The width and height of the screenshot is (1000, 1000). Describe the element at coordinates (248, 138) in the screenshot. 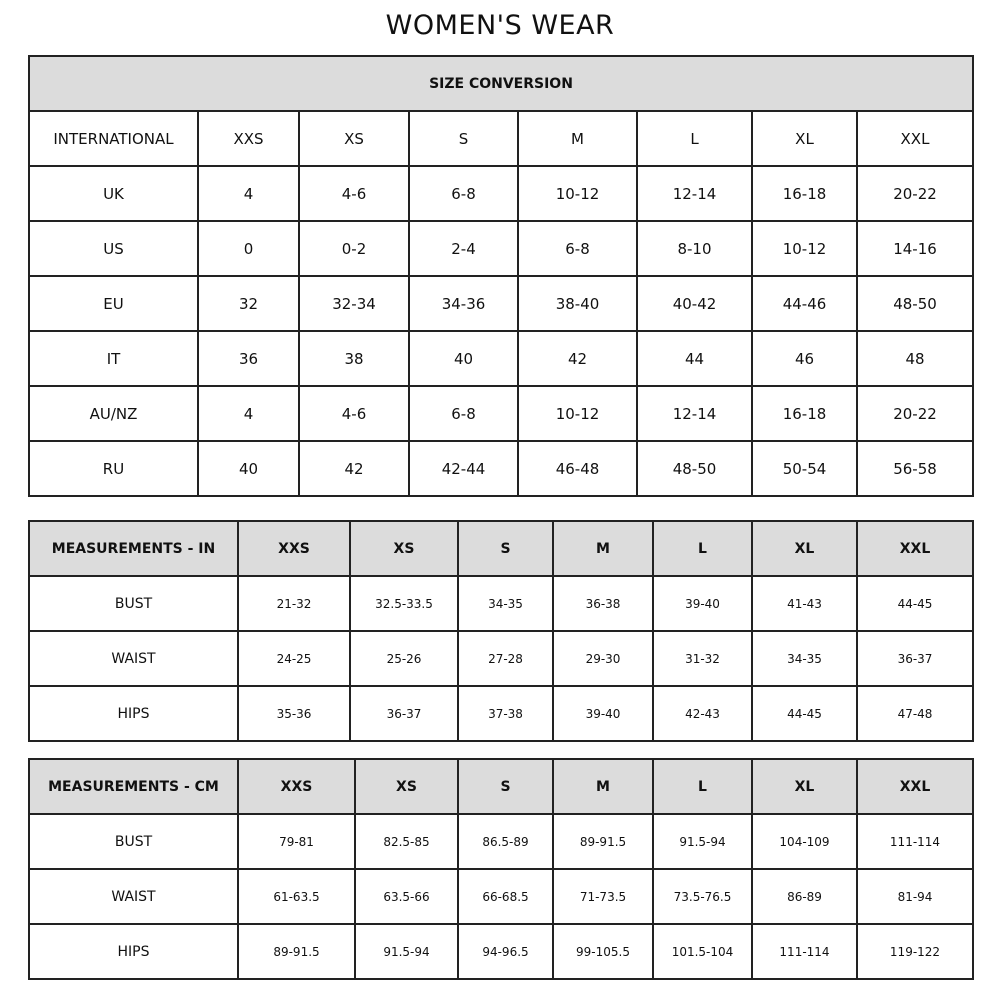

I see `table-cell: XXS` at that location.